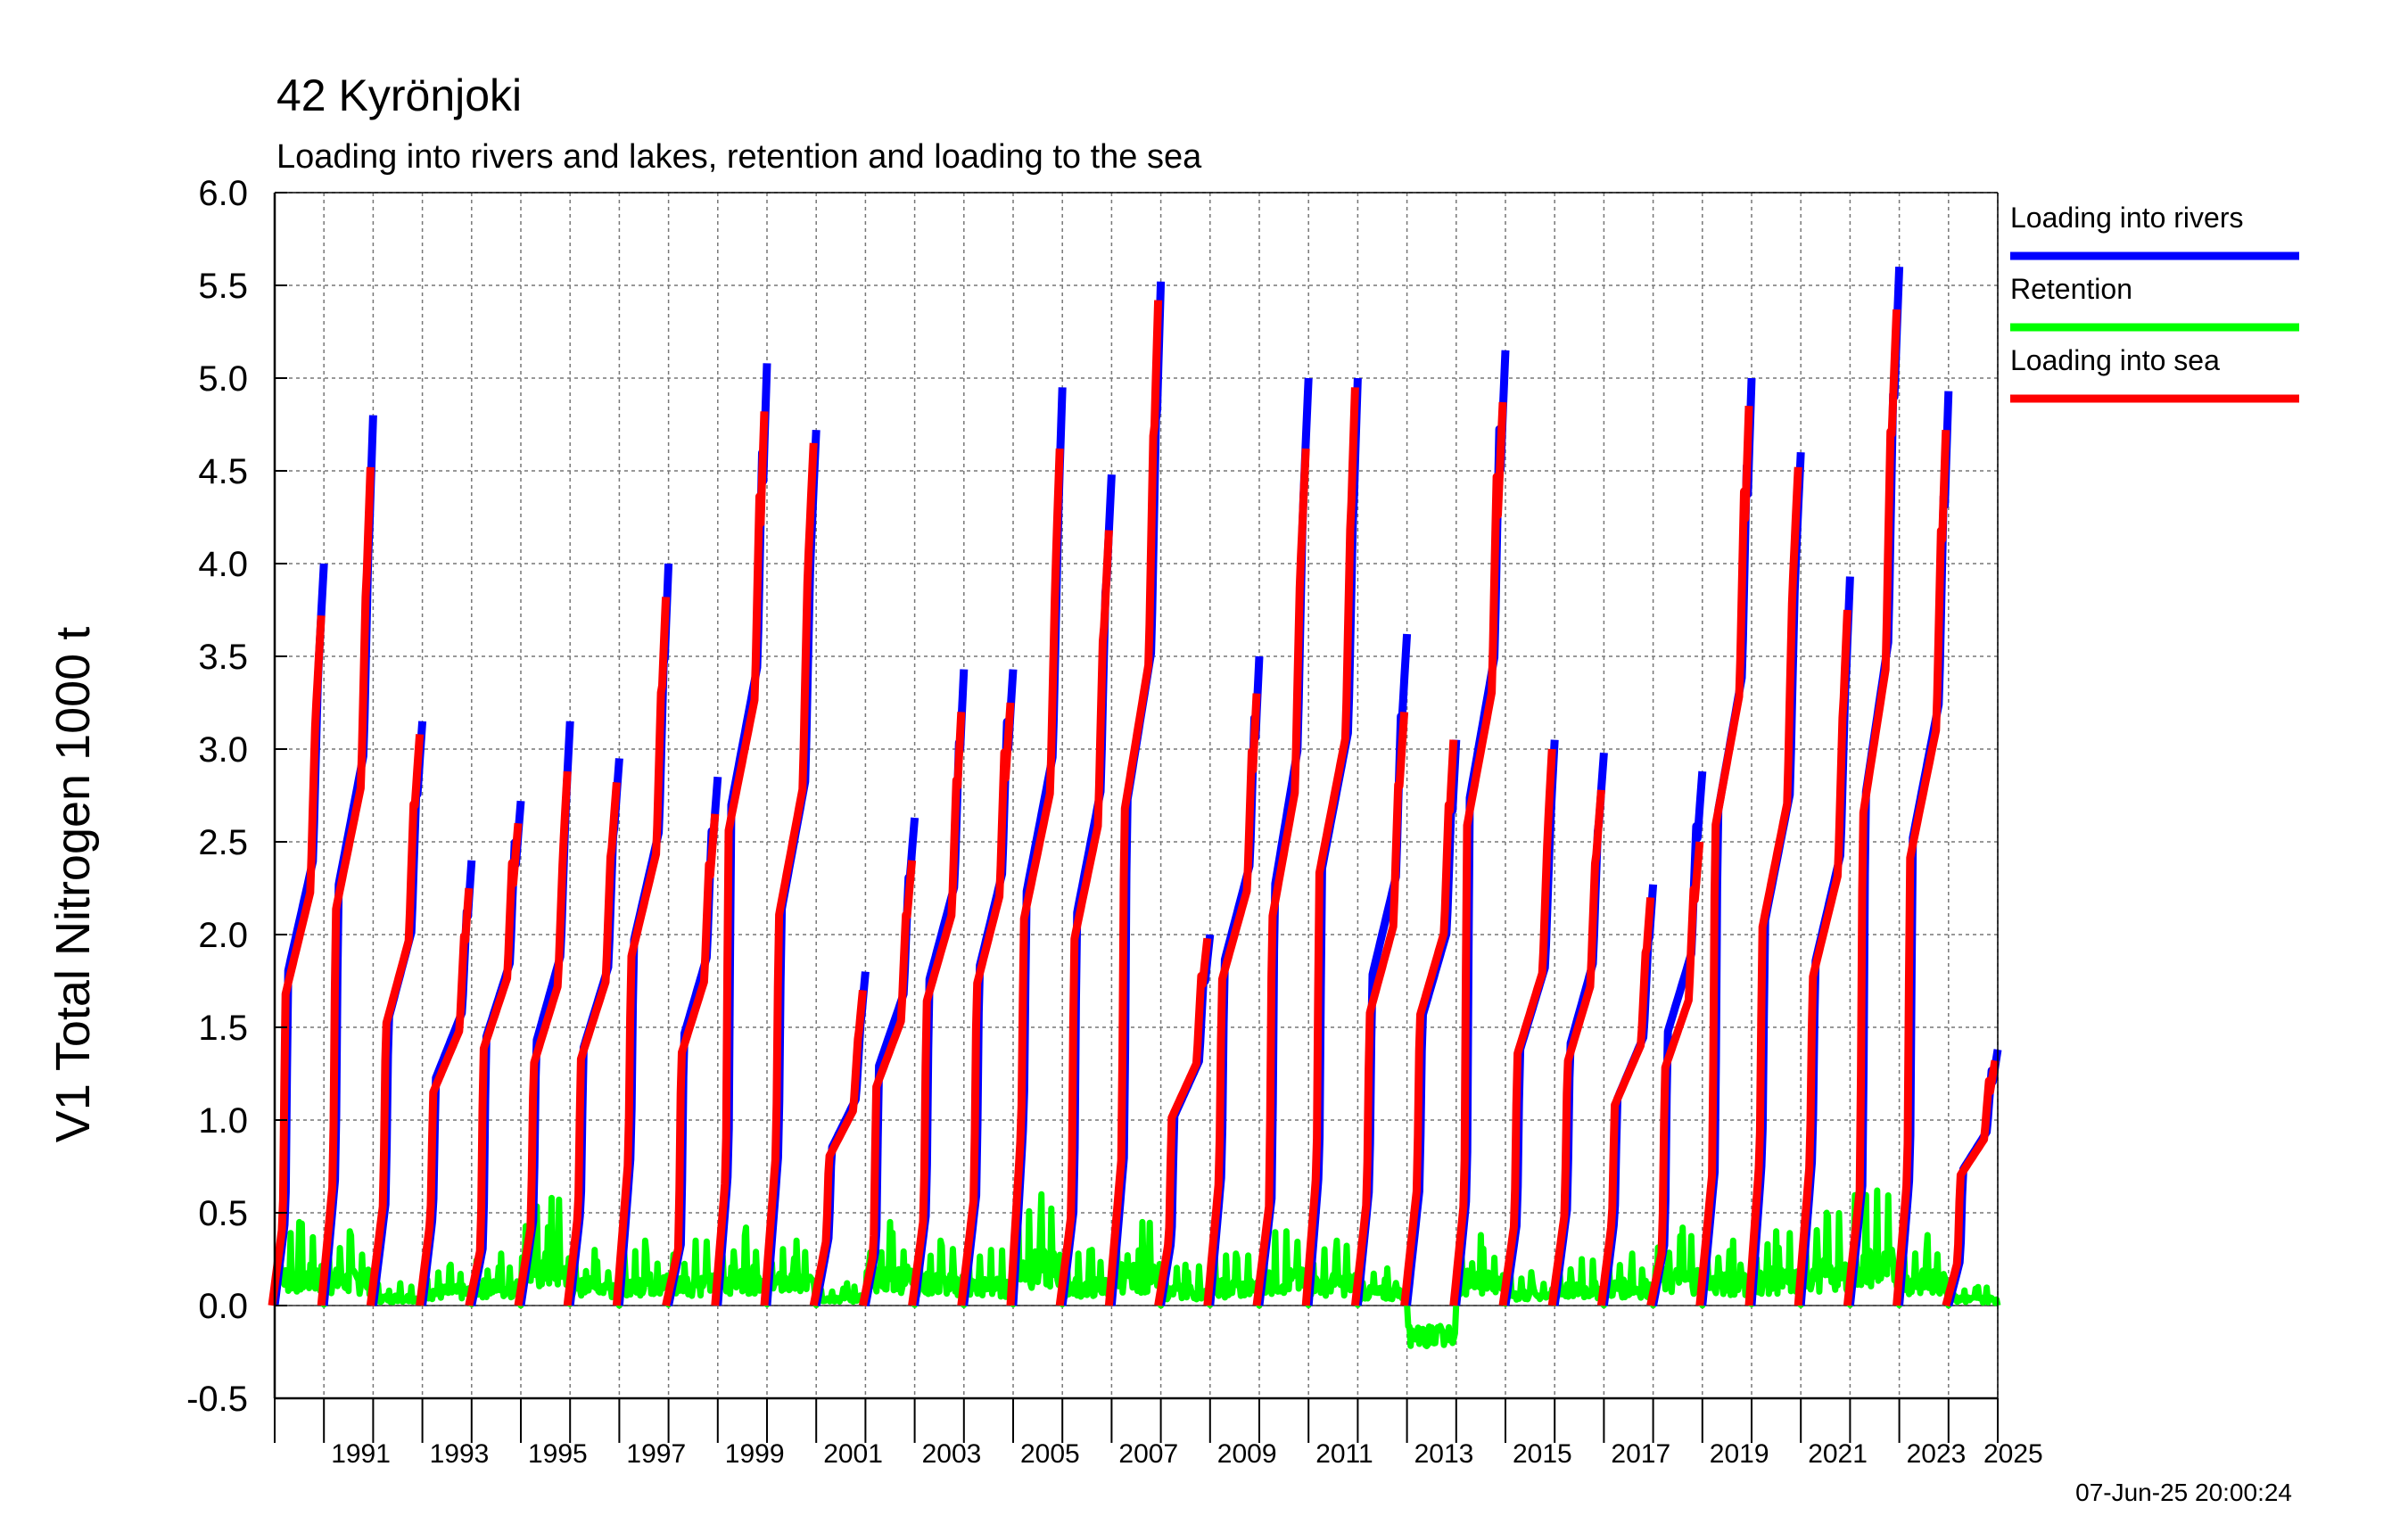 The width and height of the screenshot is (2408, 1516). Describe the element at coordinates (1247, 1454) in the screenshot. I see `x-tick-label: 2009` at that location.